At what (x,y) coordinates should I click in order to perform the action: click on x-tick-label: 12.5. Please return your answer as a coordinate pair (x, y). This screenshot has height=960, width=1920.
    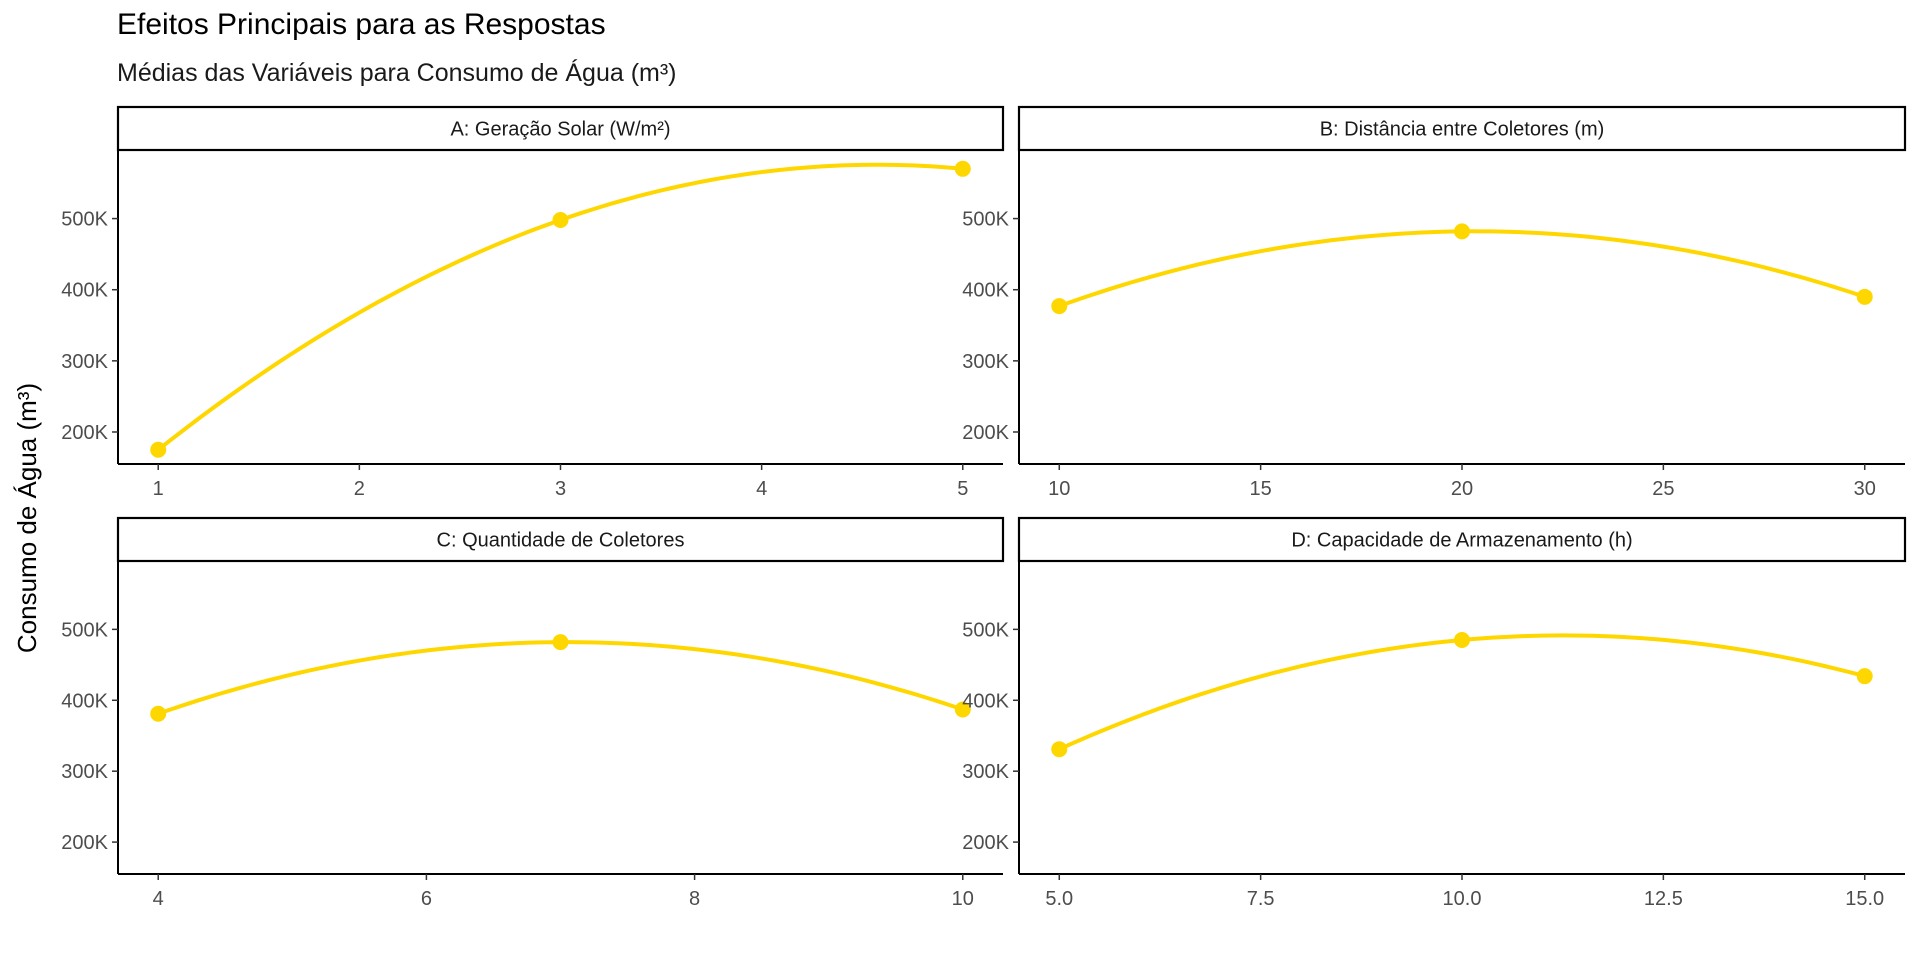
    Looking at the image, I should click on (1663, 899).